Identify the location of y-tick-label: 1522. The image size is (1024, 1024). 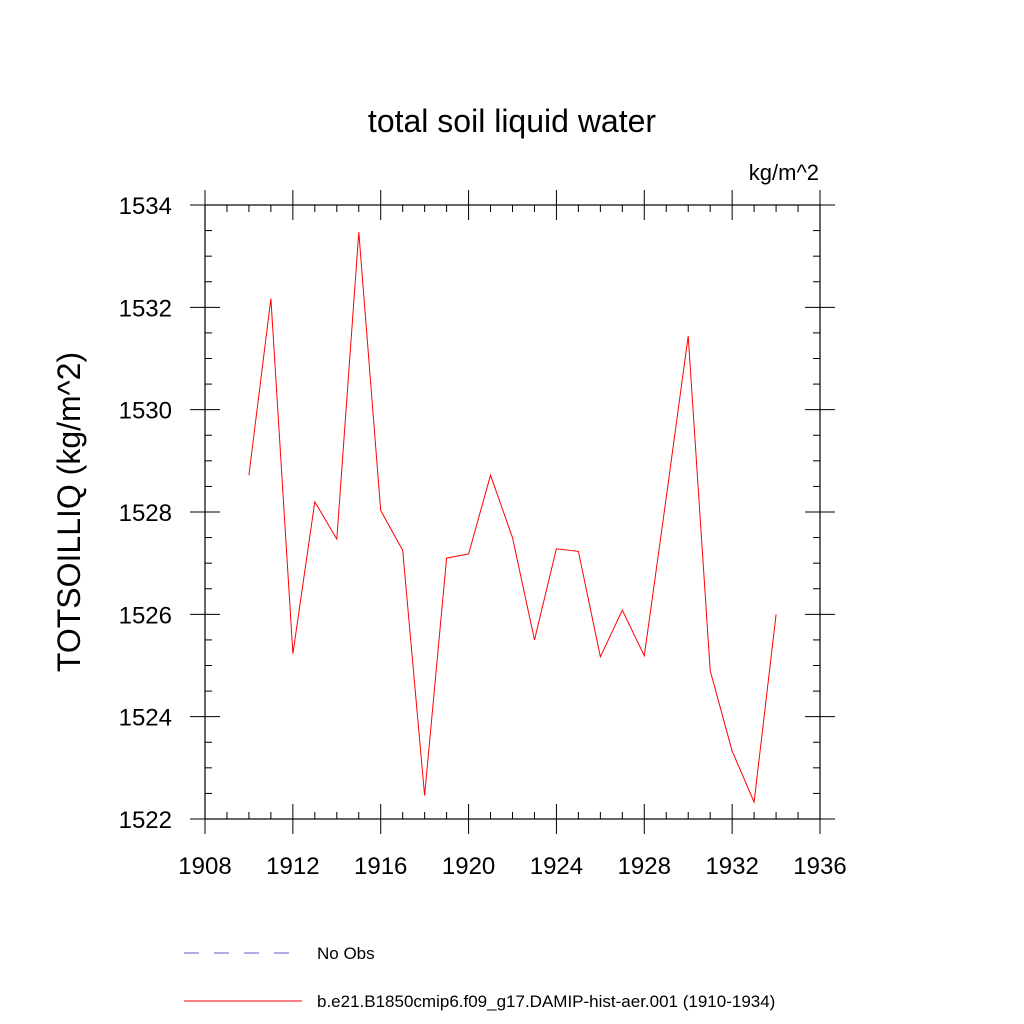
(145, 820).